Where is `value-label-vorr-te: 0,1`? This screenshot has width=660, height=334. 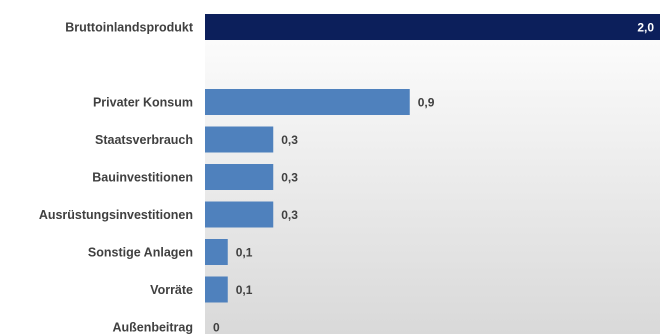 value-label-vorr-te: 0,1 is located at coordinates (244, 290).